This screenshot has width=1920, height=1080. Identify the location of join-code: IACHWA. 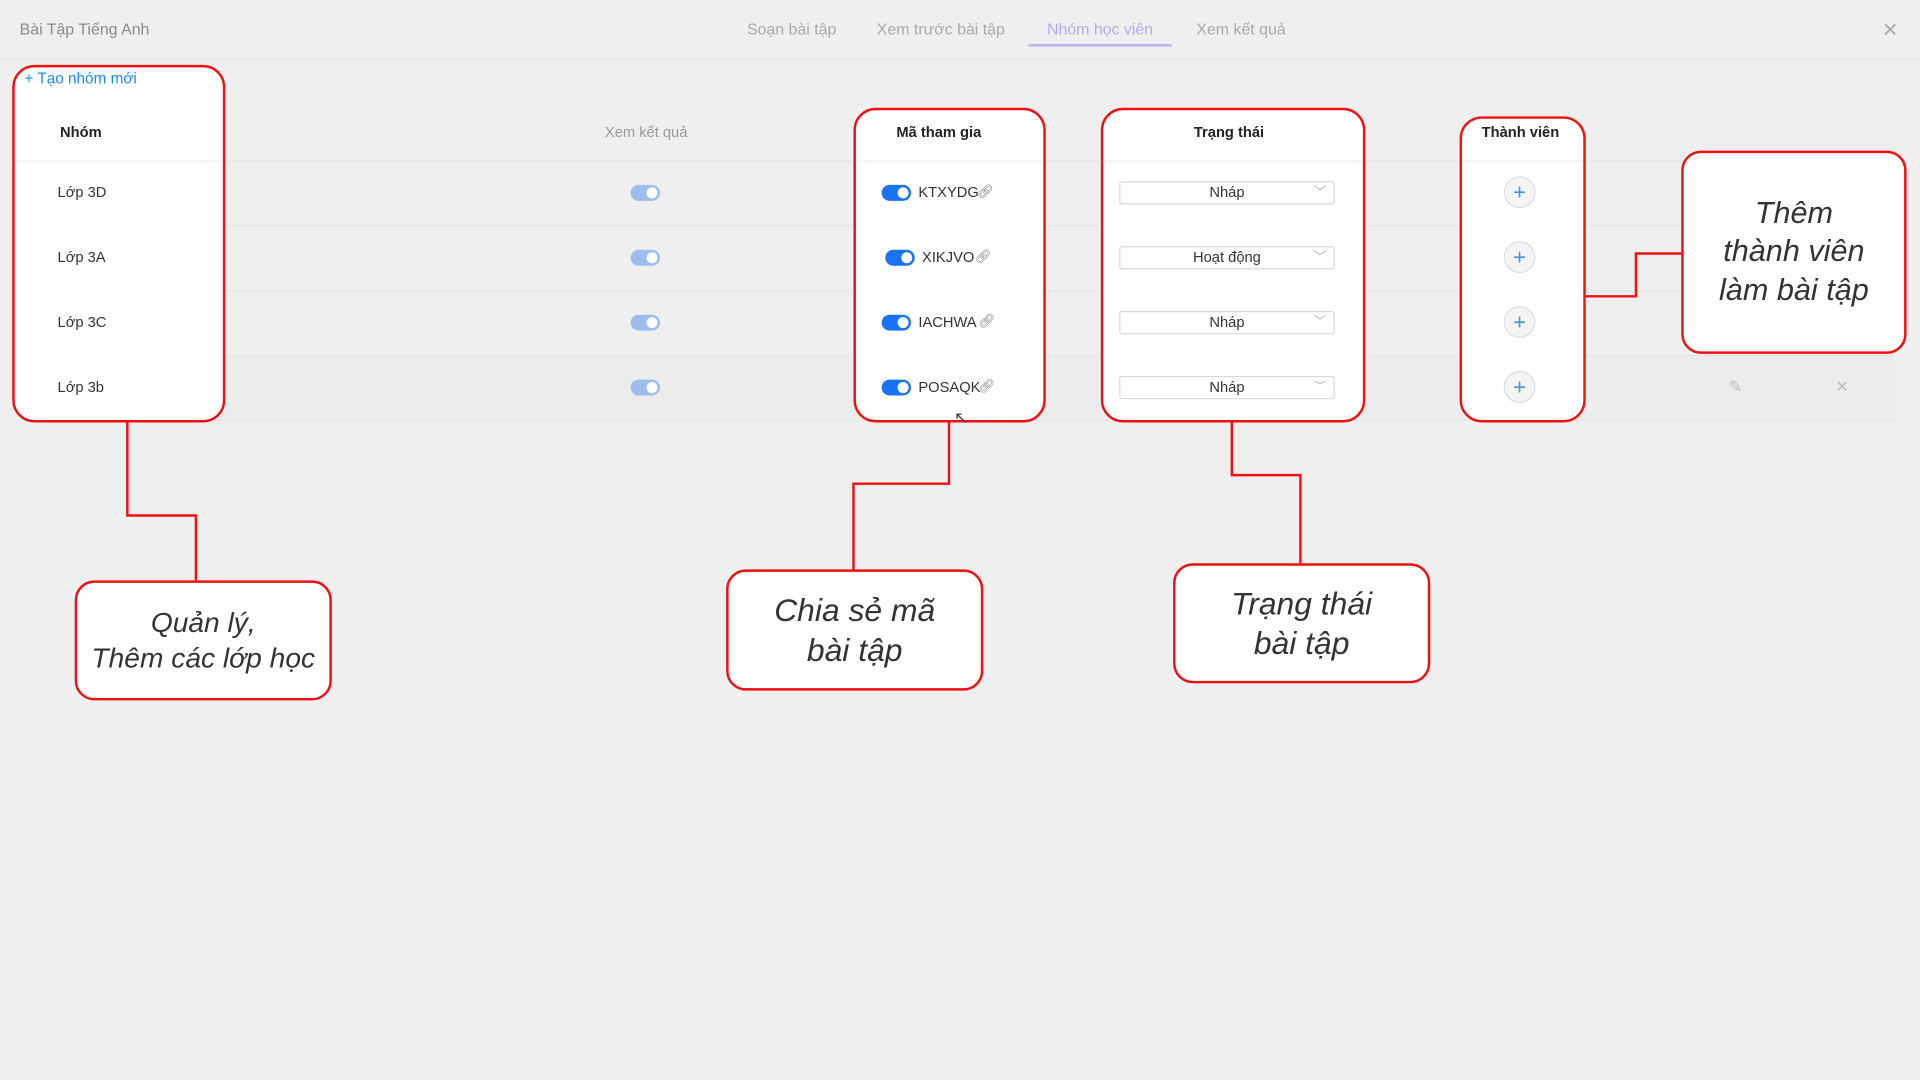
(947, 322).